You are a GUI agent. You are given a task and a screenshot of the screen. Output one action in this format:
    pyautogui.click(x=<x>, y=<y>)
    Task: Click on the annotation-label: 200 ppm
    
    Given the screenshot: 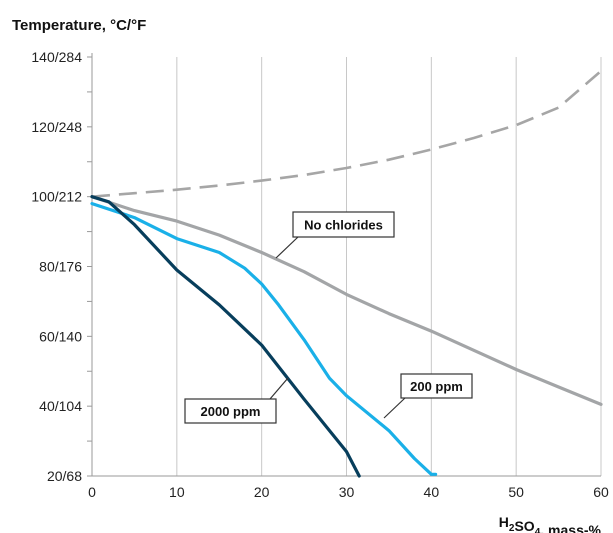 What is the action you would take?
    pyautogui.click(x=436, y=386)
    